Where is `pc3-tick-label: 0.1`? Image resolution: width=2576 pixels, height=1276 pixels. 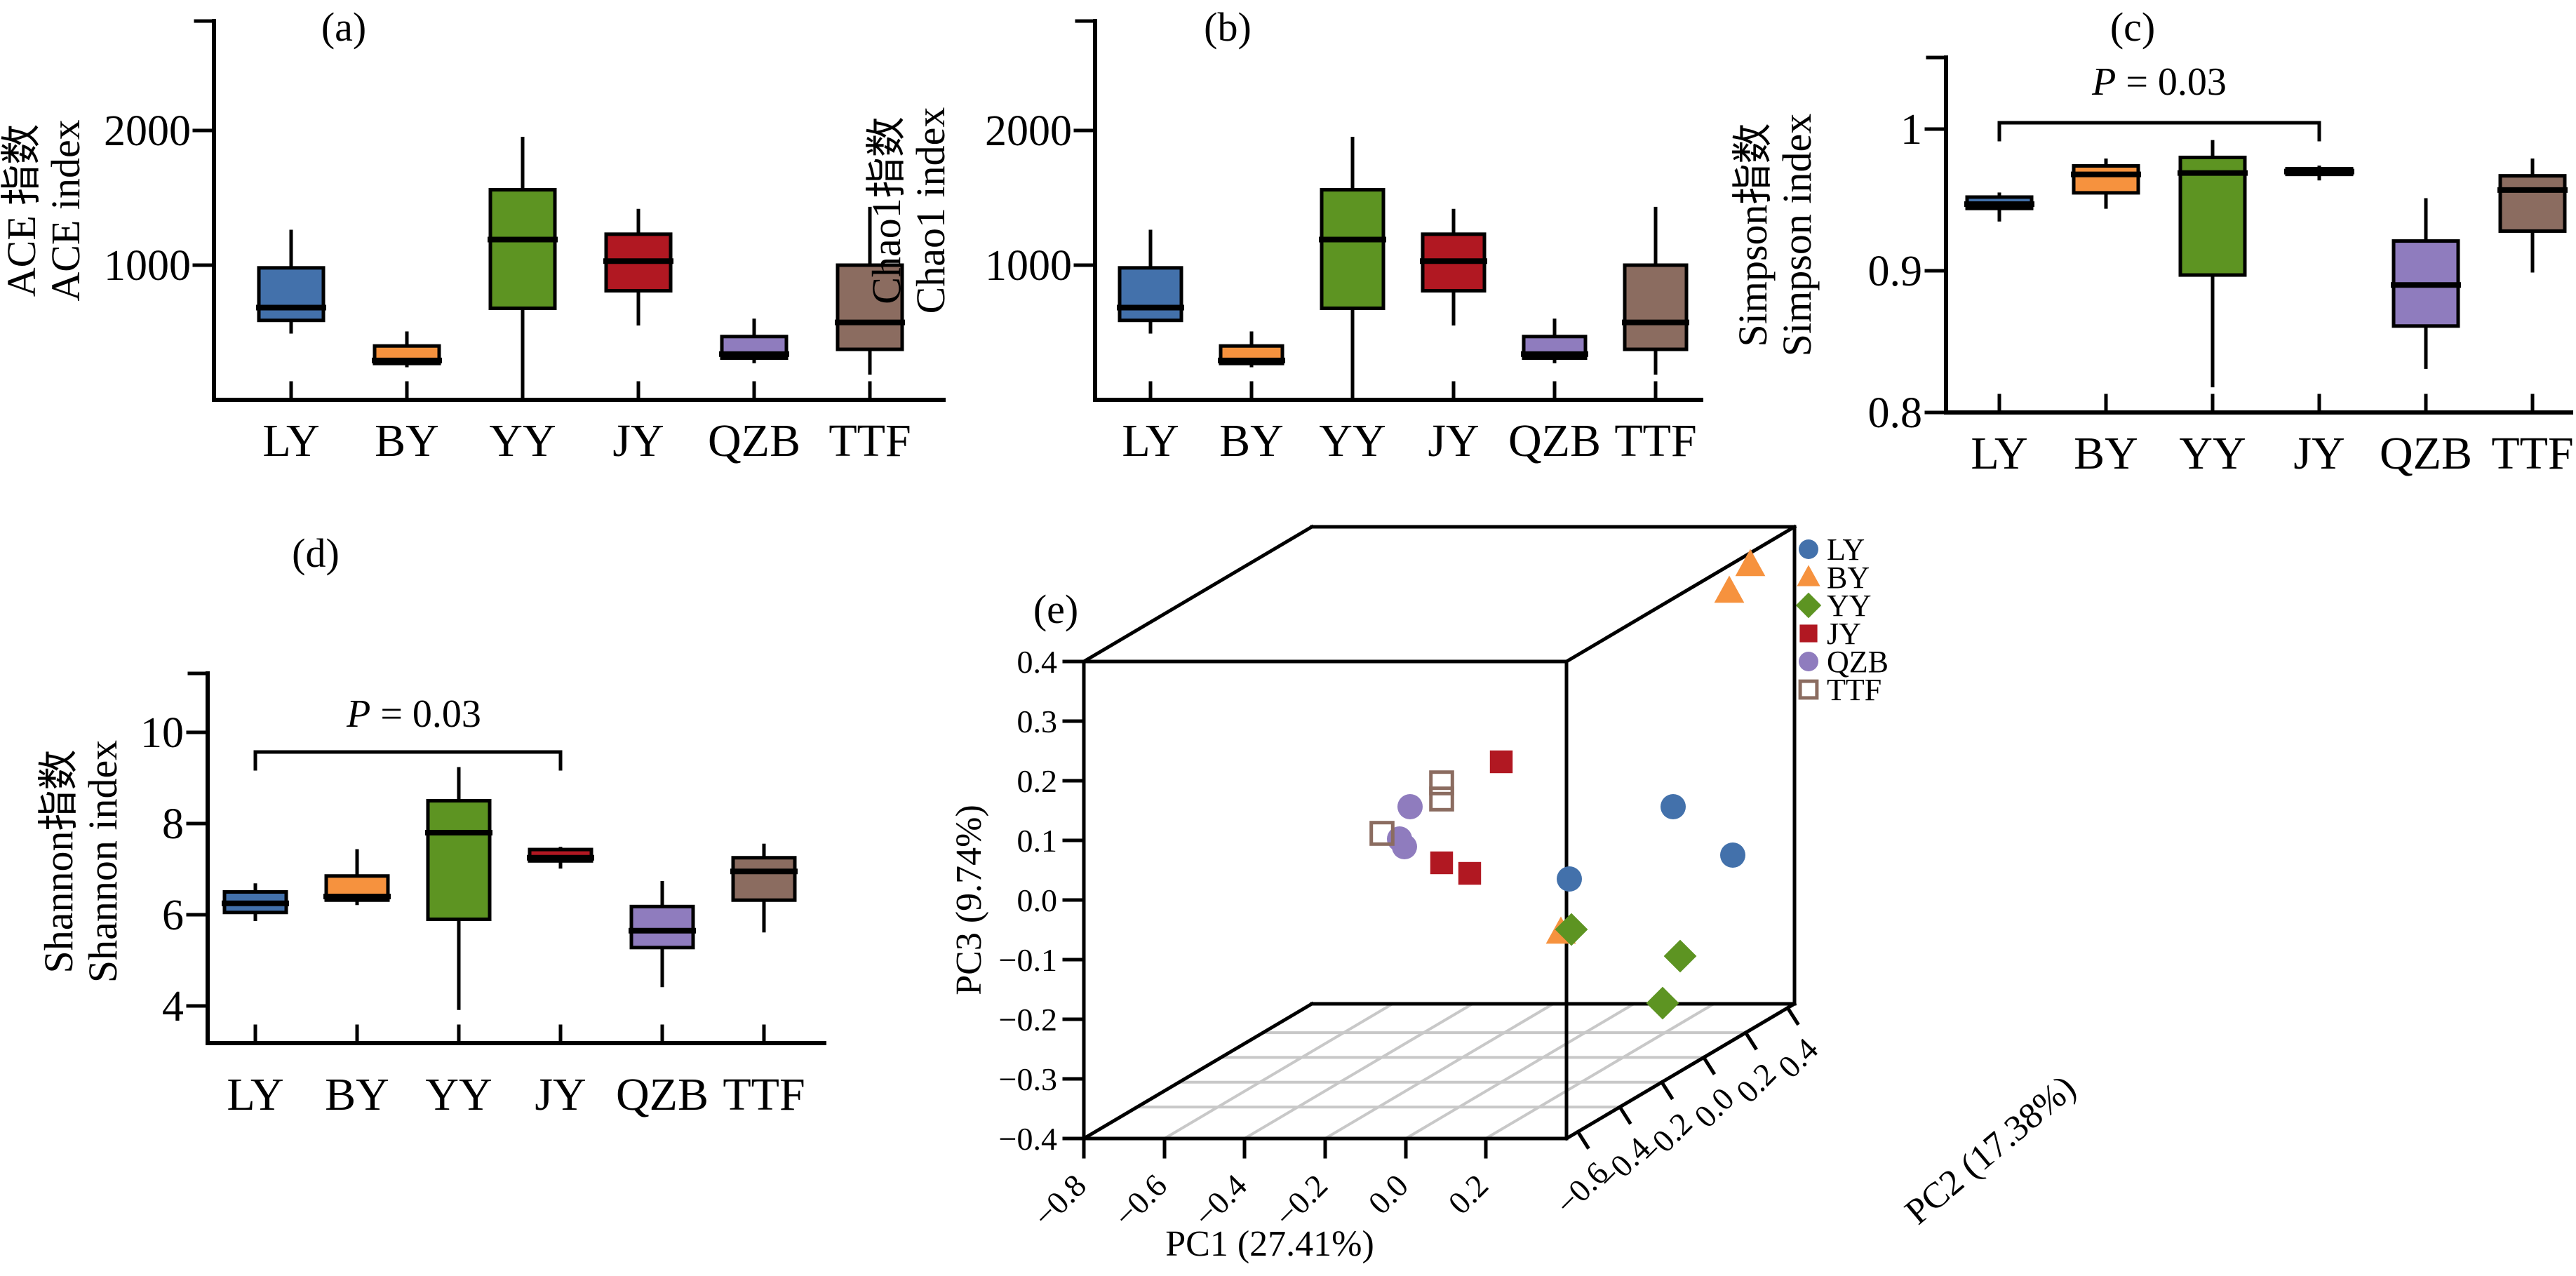
pc3-tick-label: 0.1 is located at coordinates (1037, 841).